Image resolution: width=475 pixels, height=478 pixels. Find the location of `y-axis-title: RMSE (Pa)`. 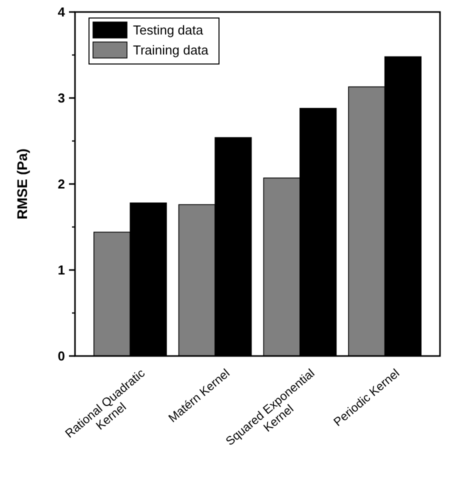

y-axis-title: RMSE (Pa) is located at coordinates (22, 184).